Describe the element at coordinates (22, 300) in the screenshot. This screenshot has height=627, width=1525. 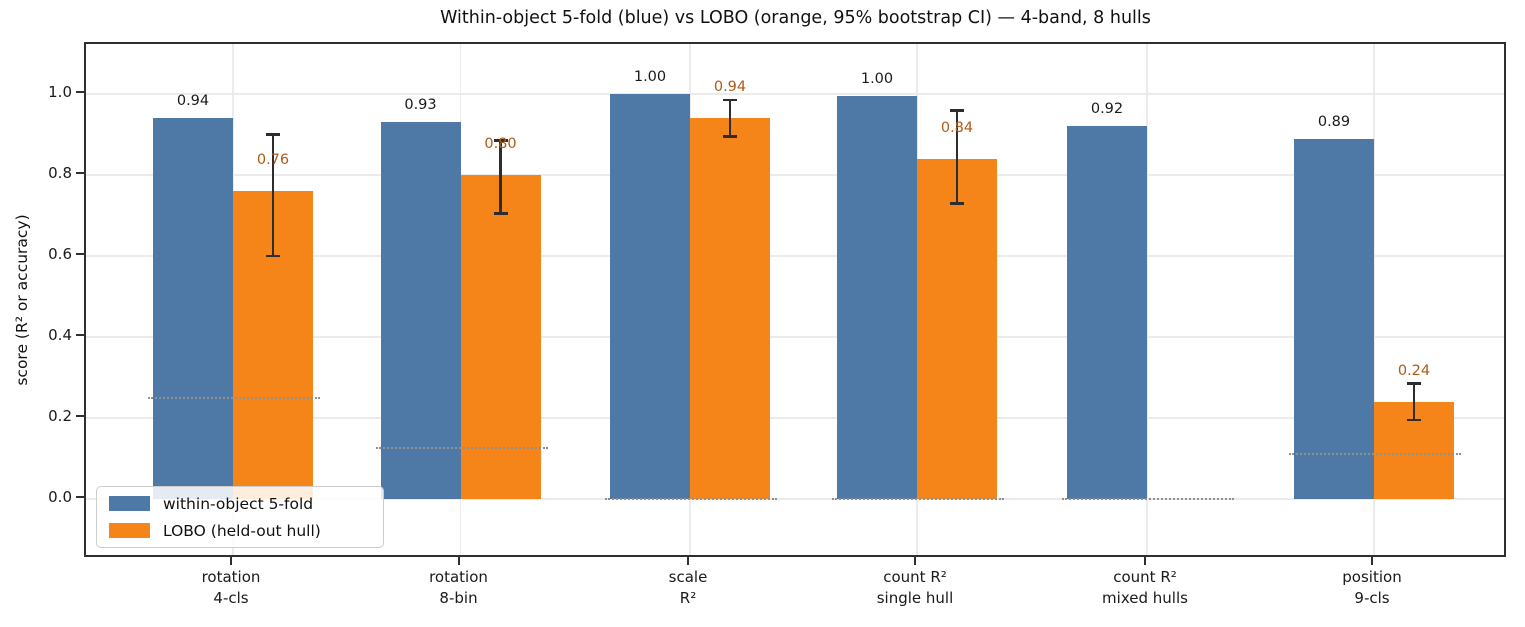
I see `y-axis-label: score (R² or accuracy)` at that location.